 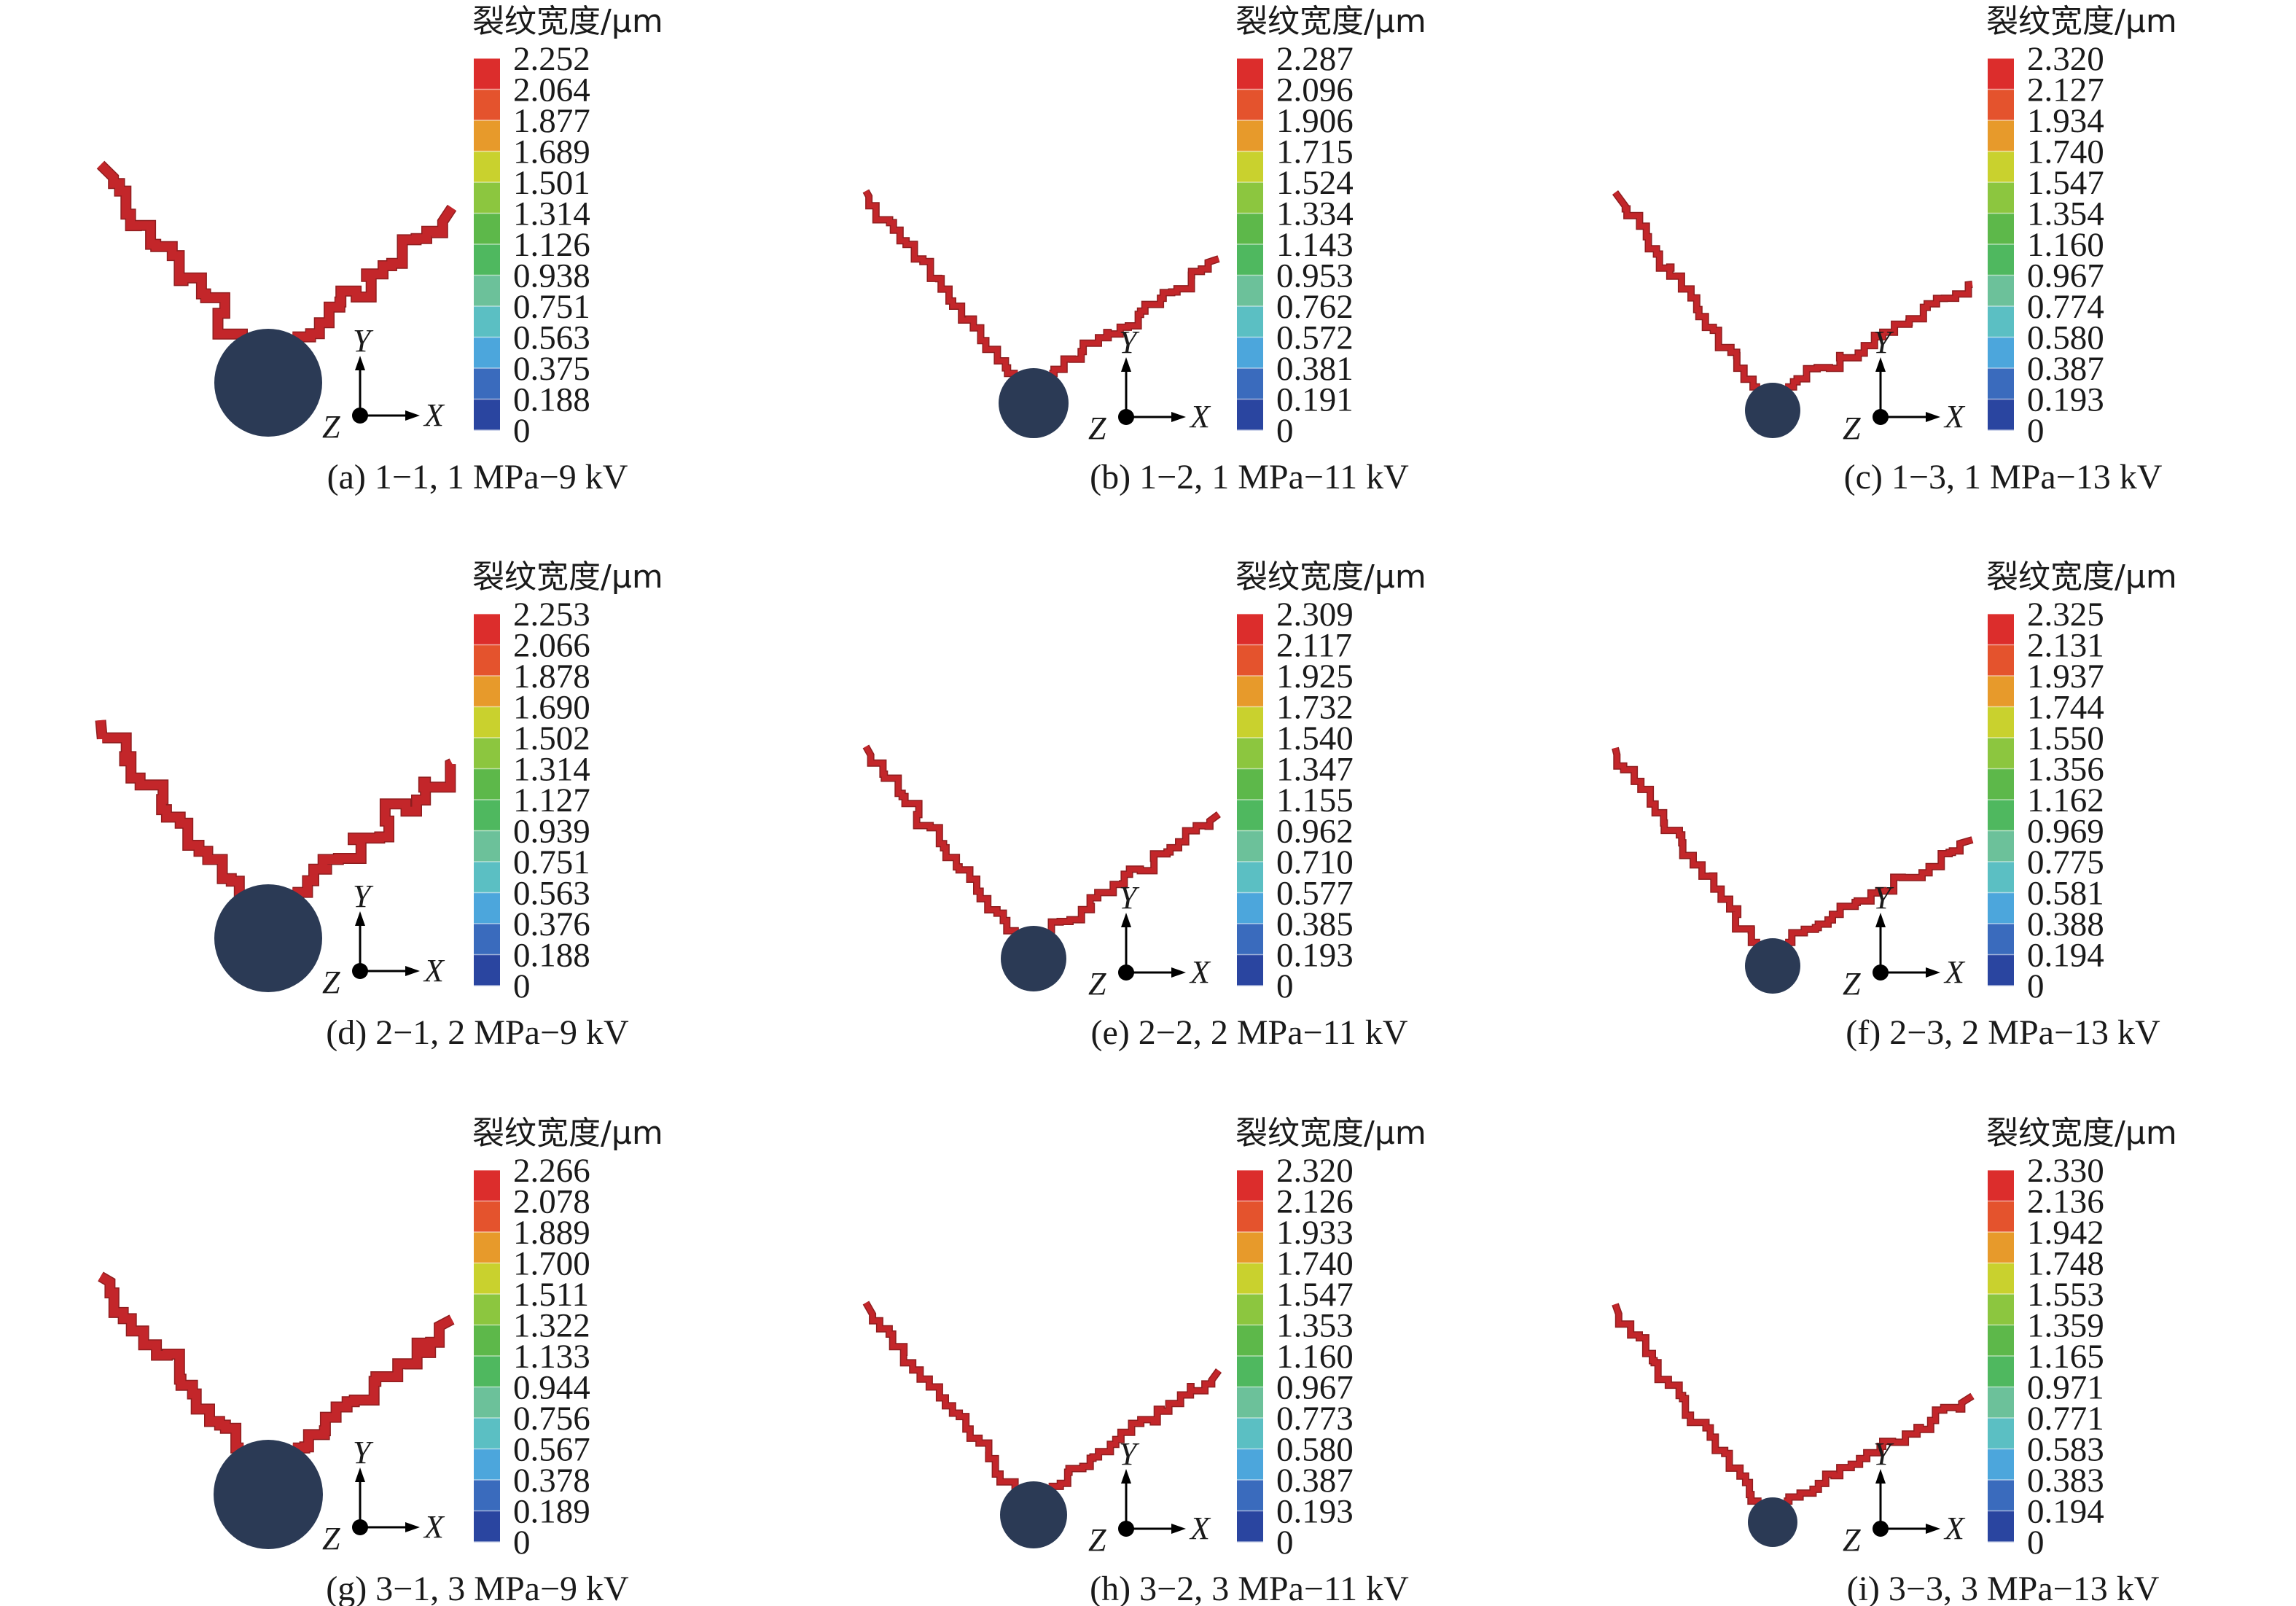 What do you see at coordinates (2065, 59) in the screenshot?
I see `legend-tick-label: 2.320` at bounding box center [2065, 59].